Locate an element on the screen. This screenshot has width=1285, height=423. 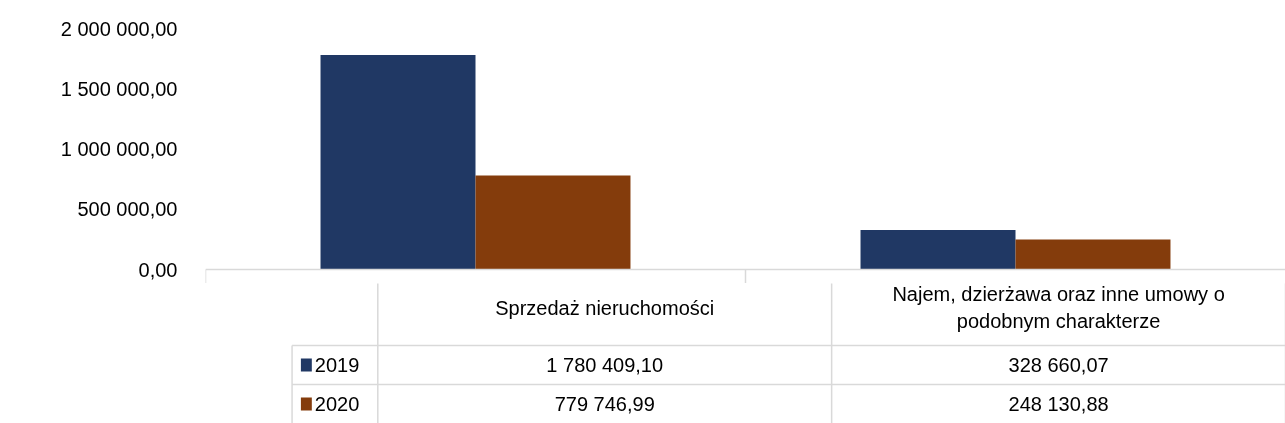
legend-label: 2020 is located at coordinates (337, 404).